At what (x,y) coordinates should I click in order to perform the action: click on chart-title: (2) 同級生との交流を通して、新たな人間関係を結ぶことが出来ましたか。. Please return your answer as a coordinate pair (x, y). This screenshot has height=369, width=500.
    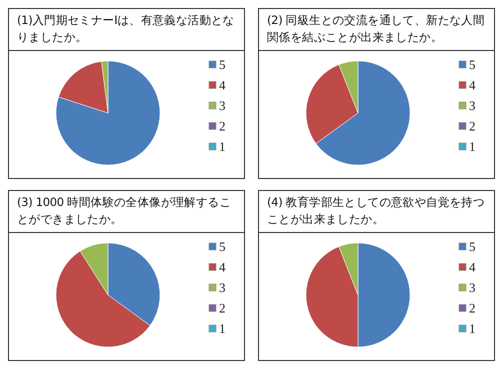
    Looking at the image, I should click on (376, 29).